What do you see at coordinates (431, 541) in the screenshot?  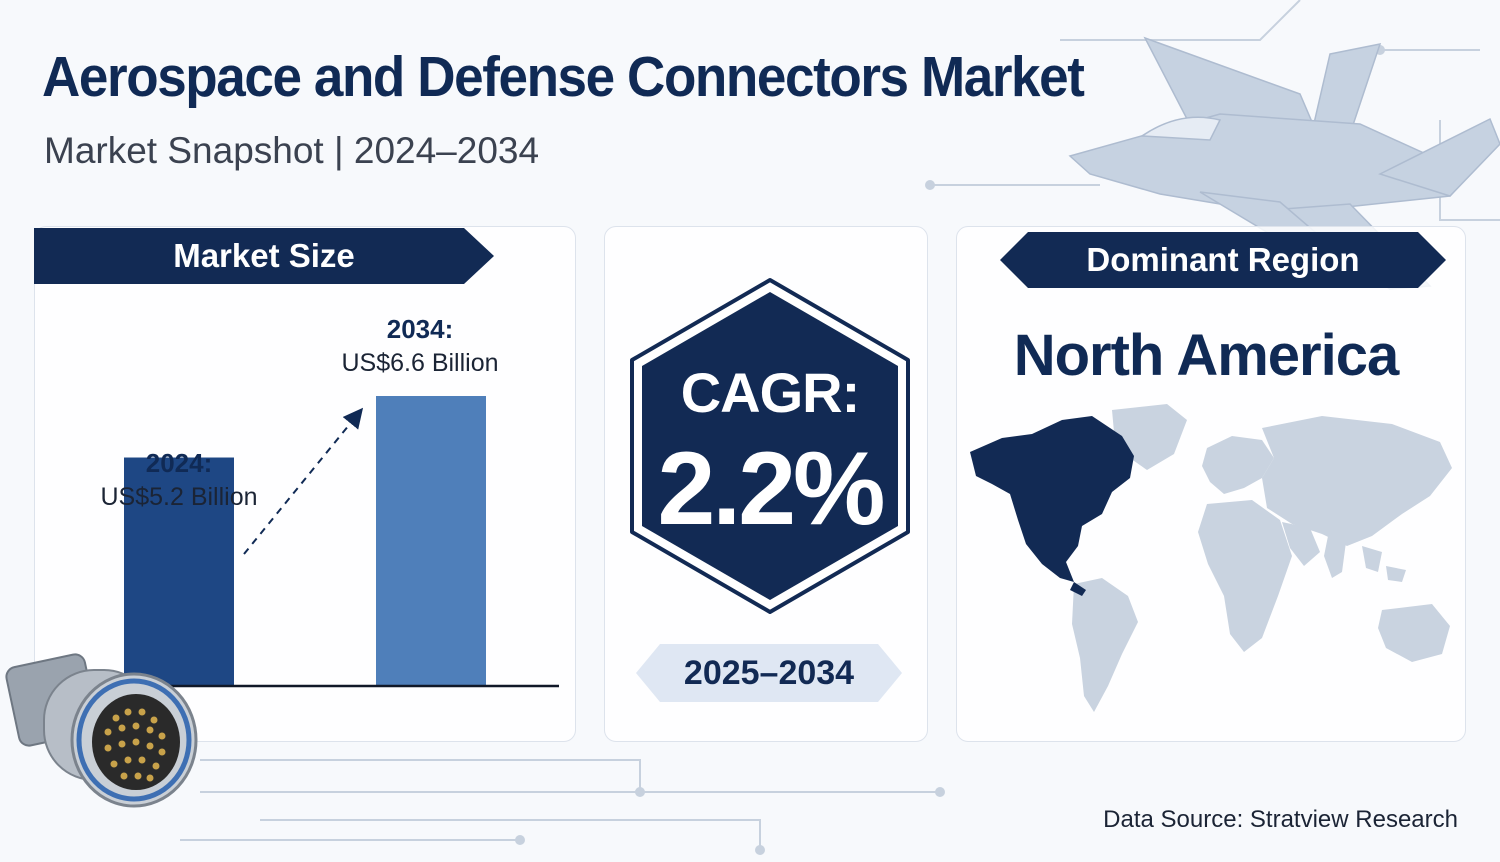 I see `bar-2034` at bounding box center [431, 541].